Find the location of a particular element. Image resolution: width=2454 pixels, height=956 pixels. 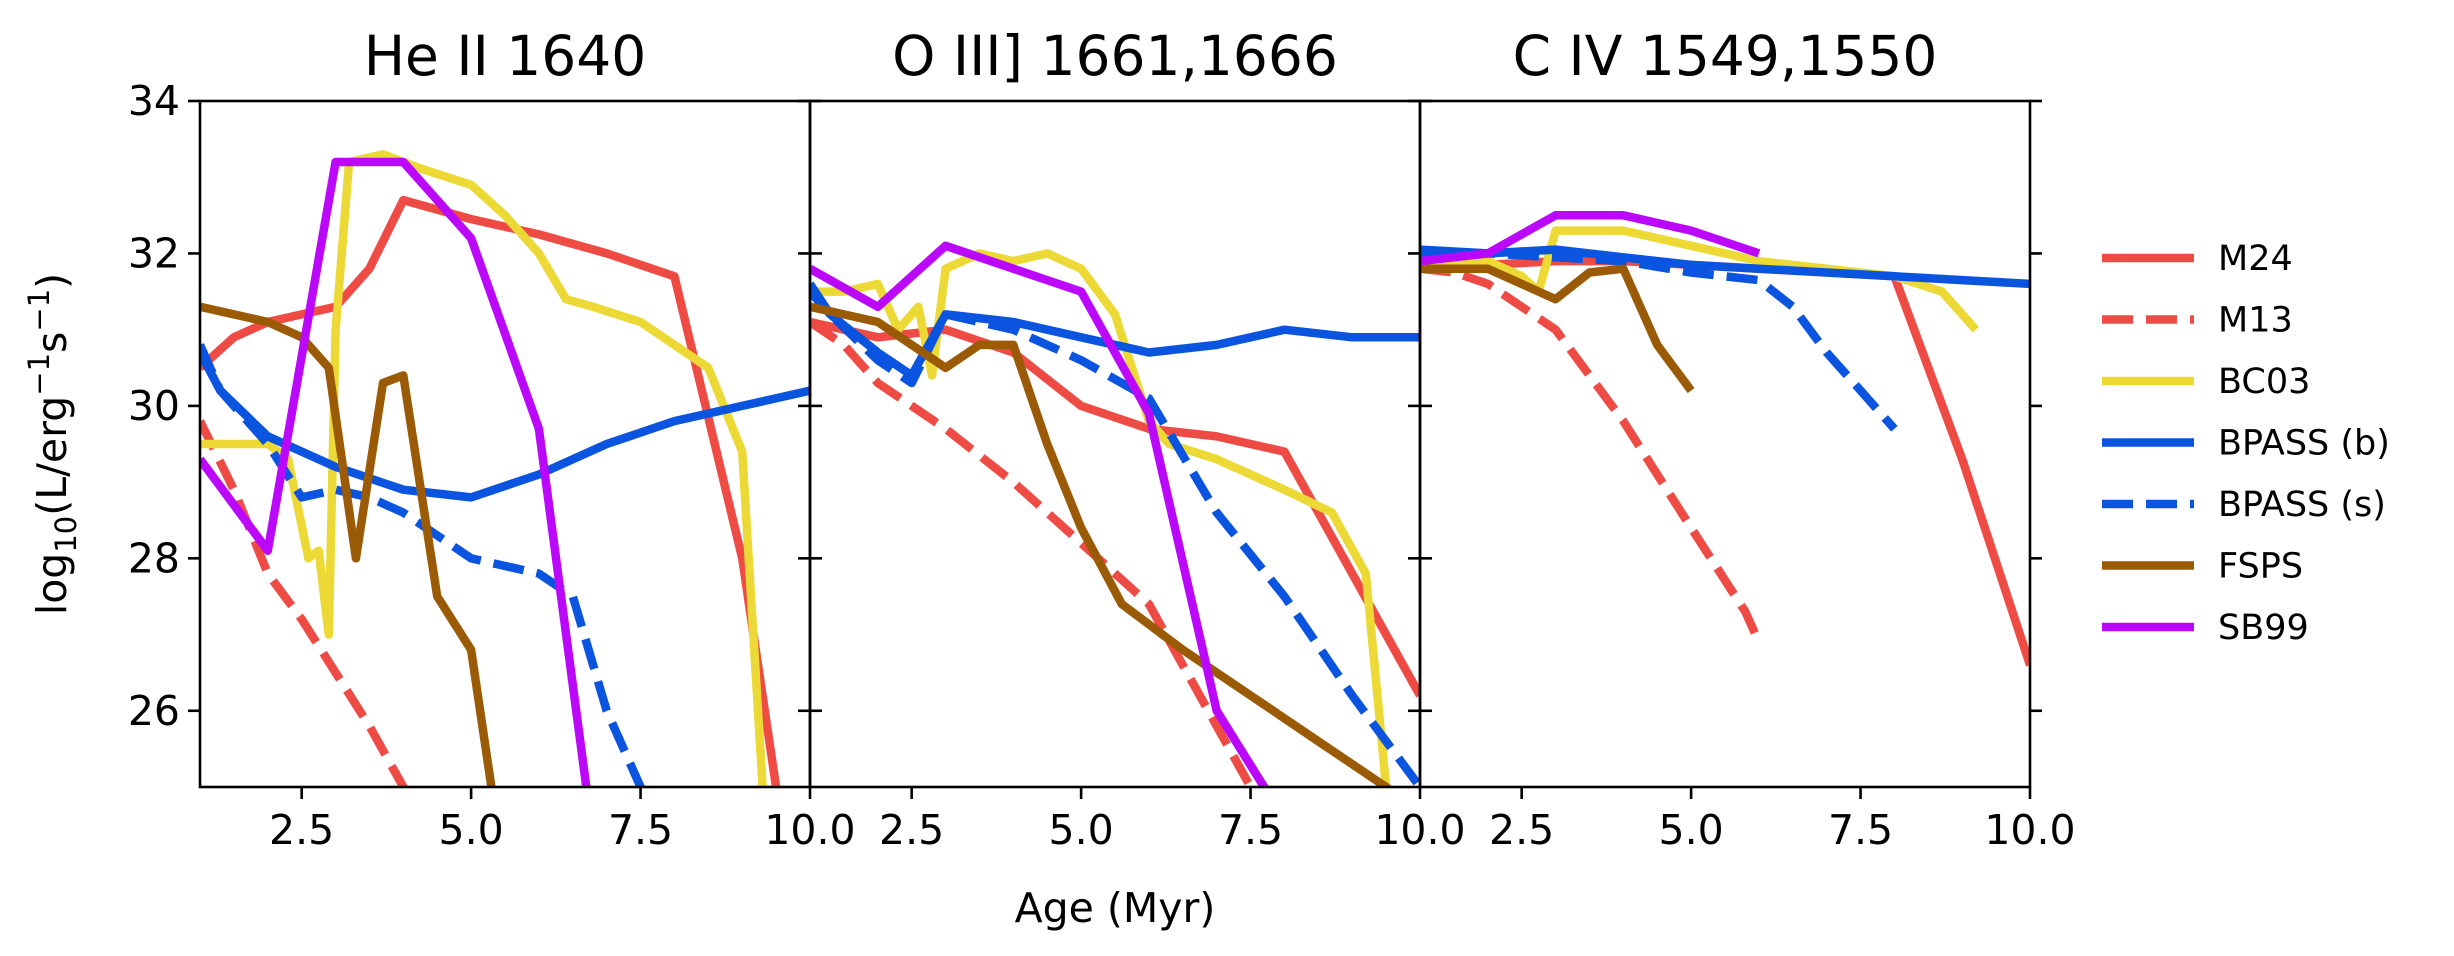

legend-entry-bpass-s: BPASS (s) is located at coordinates (2244, 505).